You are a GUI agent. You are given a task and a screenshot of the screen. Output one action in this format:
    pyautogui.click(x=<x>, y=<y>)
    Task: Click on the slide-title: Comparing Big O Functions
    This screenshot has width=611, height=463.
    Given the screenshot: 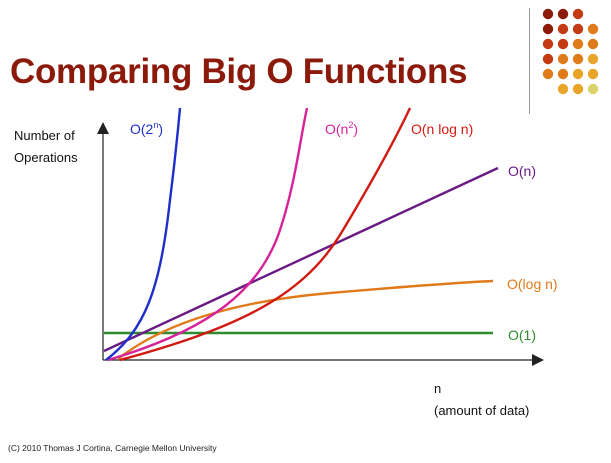 What is the action you would take?
    pyautogui.click(x=239, y=71)
    